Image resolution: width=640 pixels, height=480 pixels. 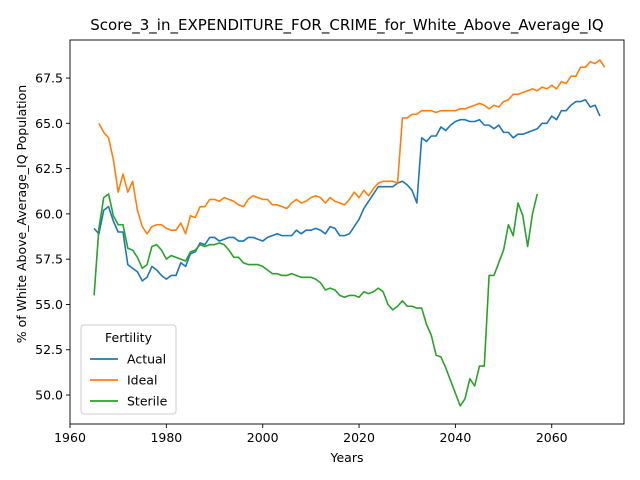 I want to click on legend: Fertility Actual Ideal Sterile, so click(x=128, y=369).